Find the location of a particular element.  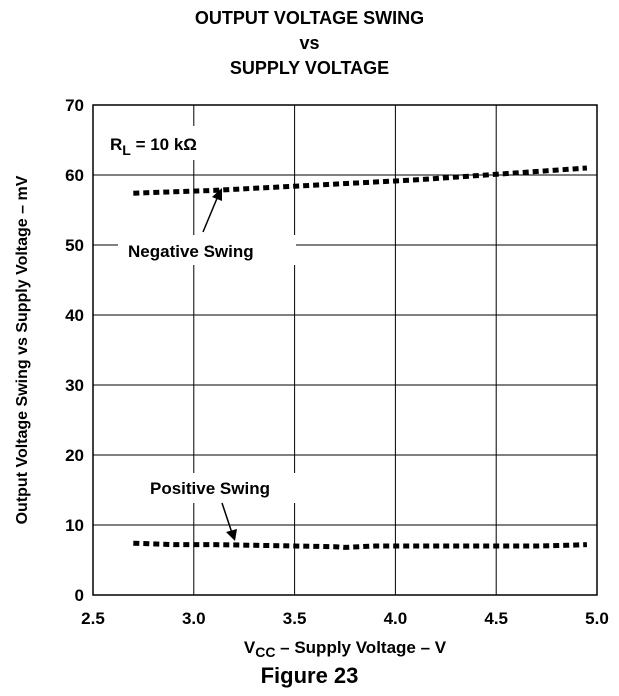

x-tick-label: 4.5 is located at coordinates (496, 618).